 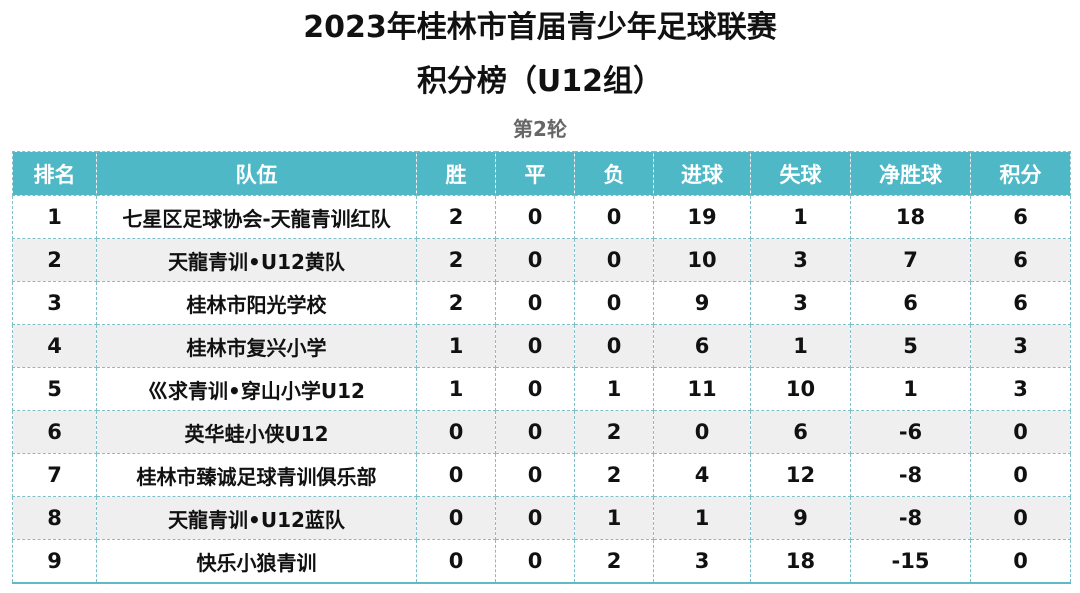 What do you see at coordinates (702, 173) in the screenshot?
I see `header-goals-for: 进球` at bounding box center [702, 173].